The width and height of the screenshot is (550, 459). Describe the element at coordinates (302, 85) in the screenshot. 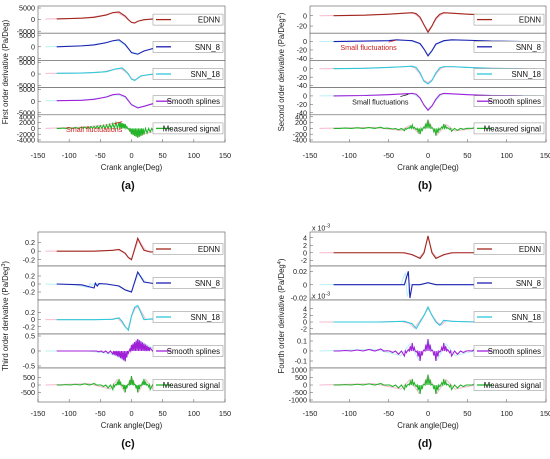

I see `y-tick-label: -40` at that location.